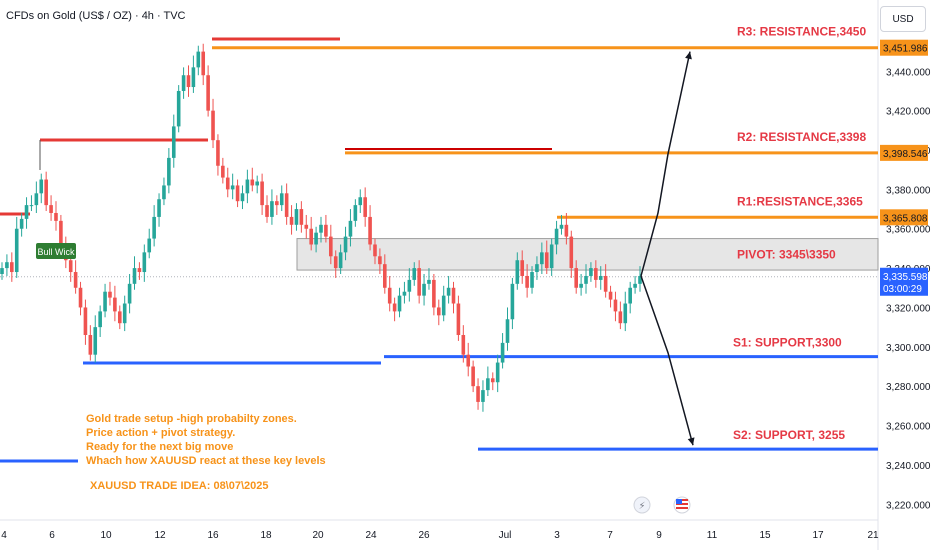  Describe the element at coordinates (908, 466) in the screenshot. I see `y-tick-label: 3,240.000` at that location.